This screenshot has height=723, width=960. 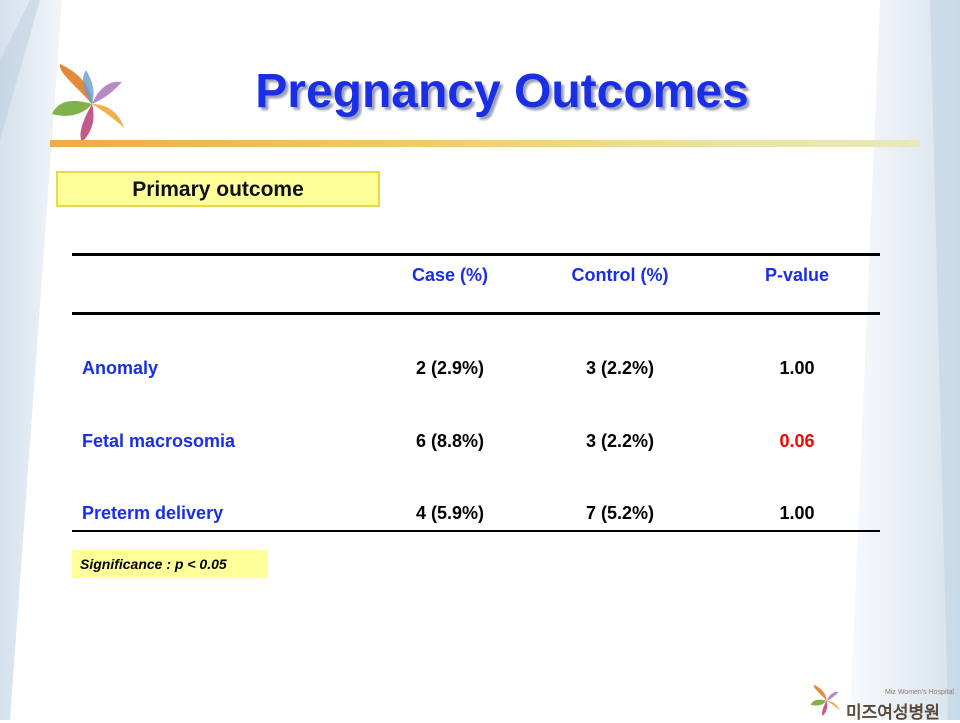 What do you see at coordinates (502, 91) in the screenshot?
I see `slide-title: Pregnancy Outcomes` at bounding box center [502, 91].